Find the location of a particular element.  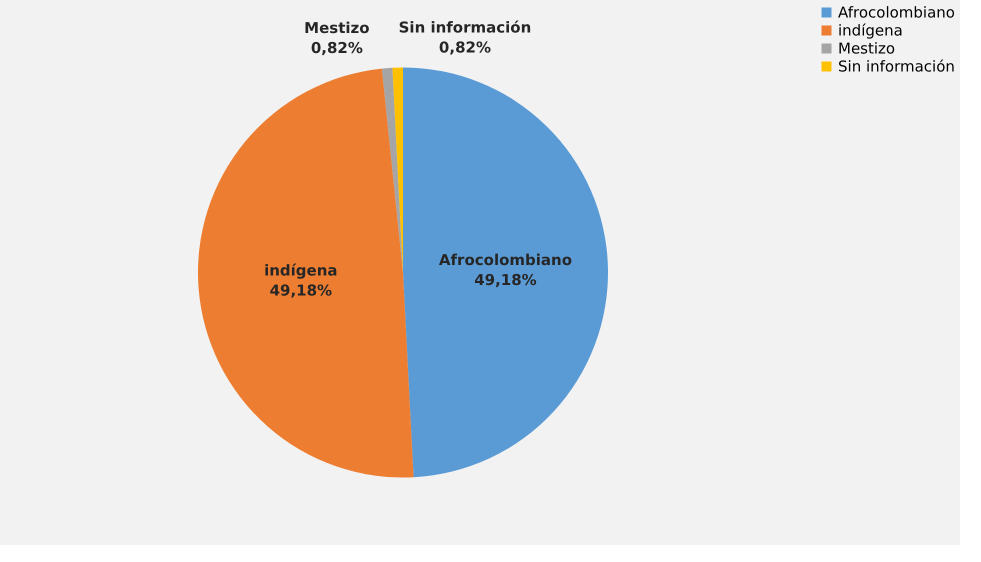

slice-label: indígena is located at coordinates (301, 270).